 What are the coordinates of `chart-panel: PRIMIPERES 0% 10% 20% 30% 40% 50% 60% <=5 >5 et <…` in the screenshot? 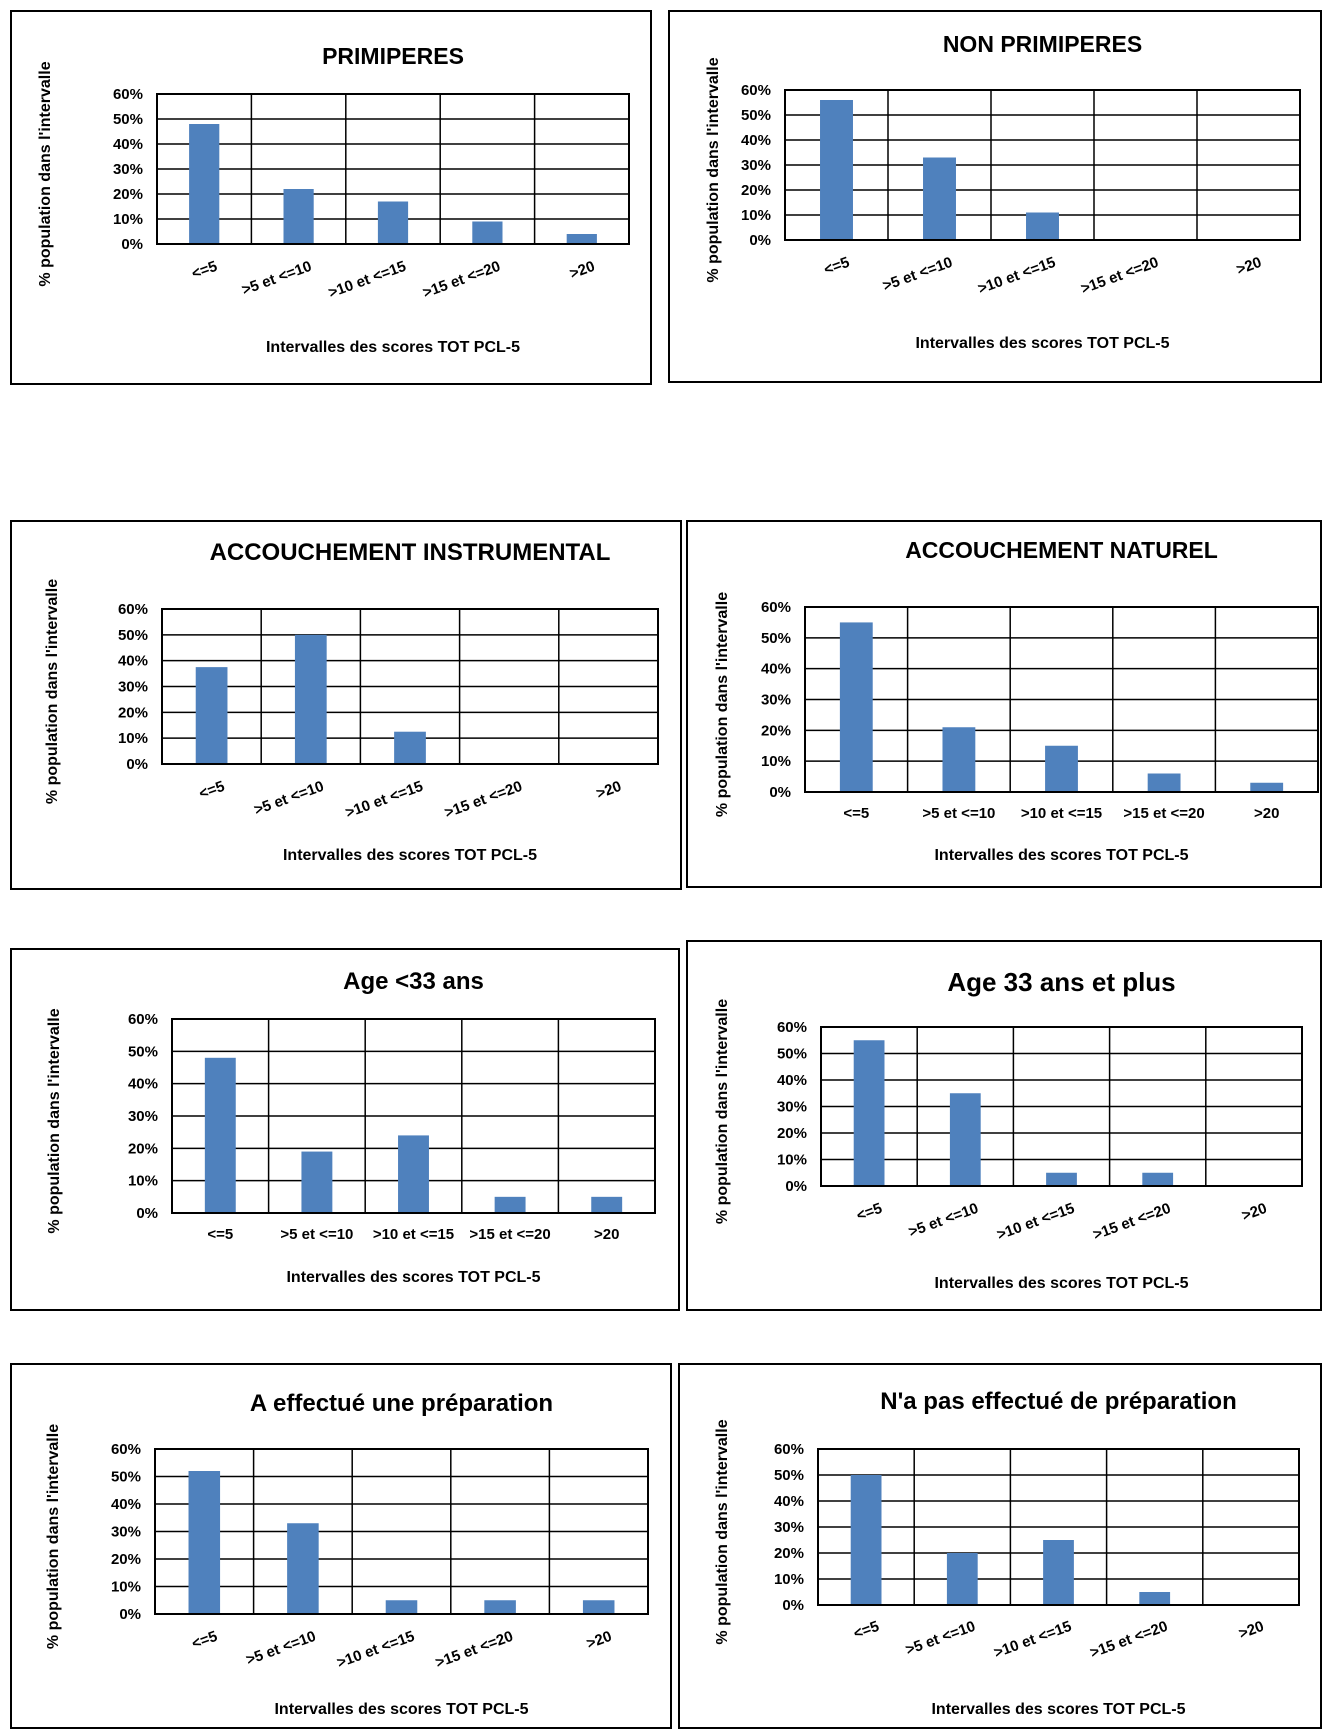 It's located at (331, 197).